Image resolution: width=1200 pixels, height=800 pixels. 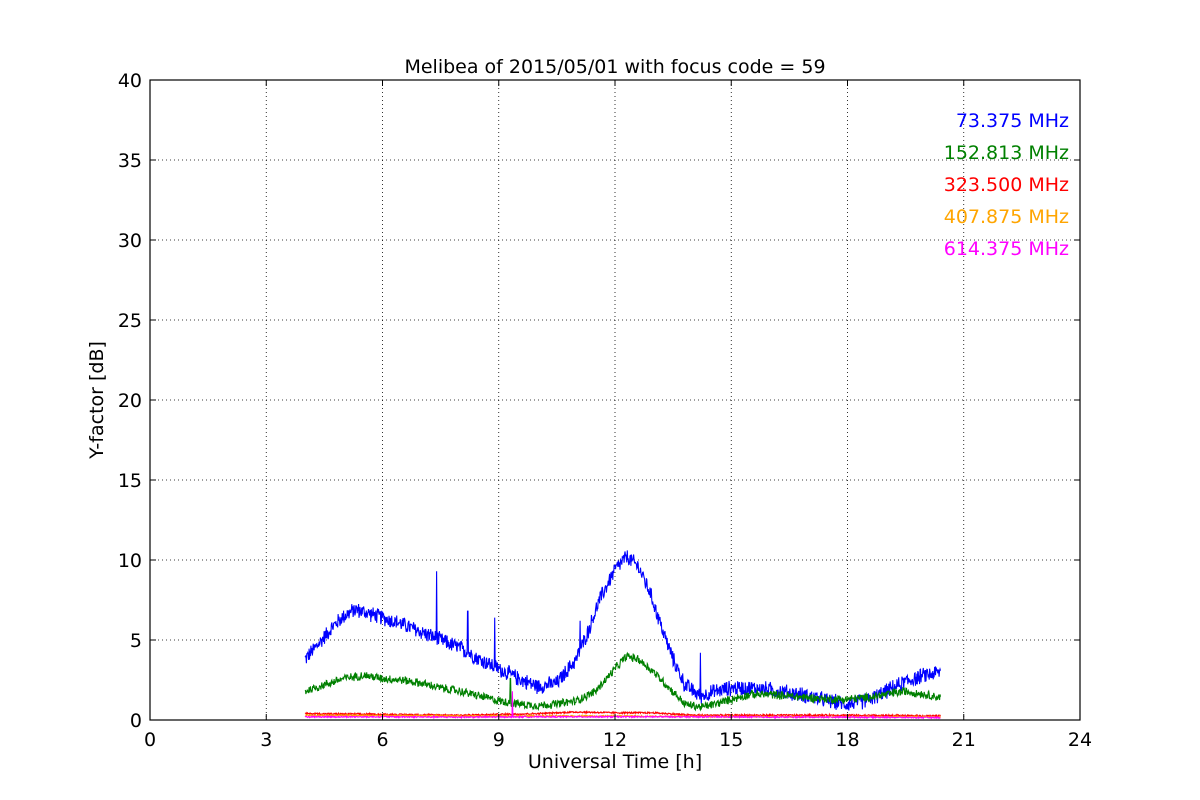 What do you see at coordinates (130, 81) in the screenshot?
I see `y-tick-label: 40` at bounding box center [130, 81].